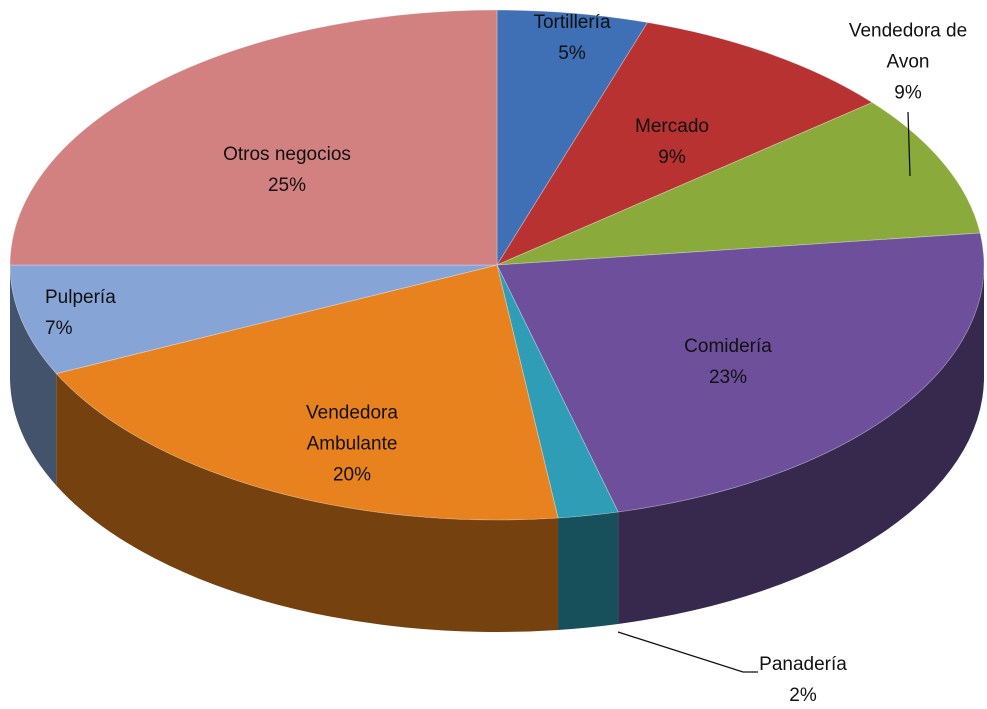 This screenshot has height=709, width=987. I want to click on label-value: 5%, so click(572, 53).